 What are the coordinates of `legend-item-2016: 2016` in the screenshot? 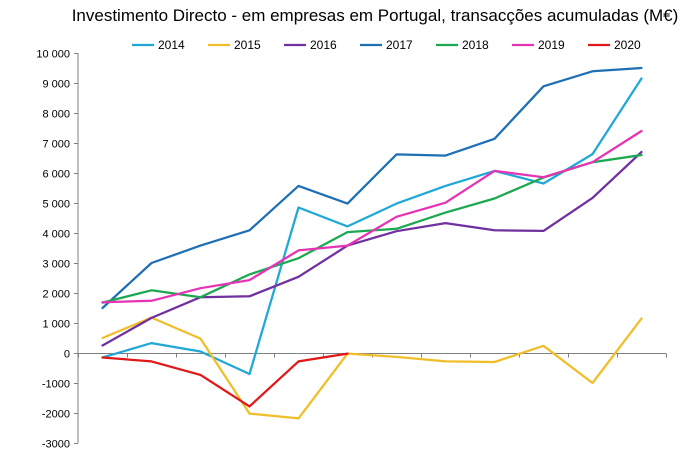 It's located at (310, 45).